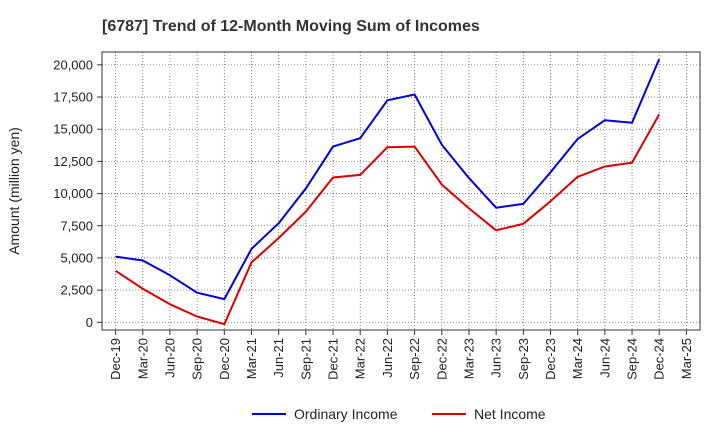 The width and height of the screenshot is (720, 440). Describe the element at coordinates (496, 358) in the screenshot. I see `x-tick-label: Jun-23` at that location.